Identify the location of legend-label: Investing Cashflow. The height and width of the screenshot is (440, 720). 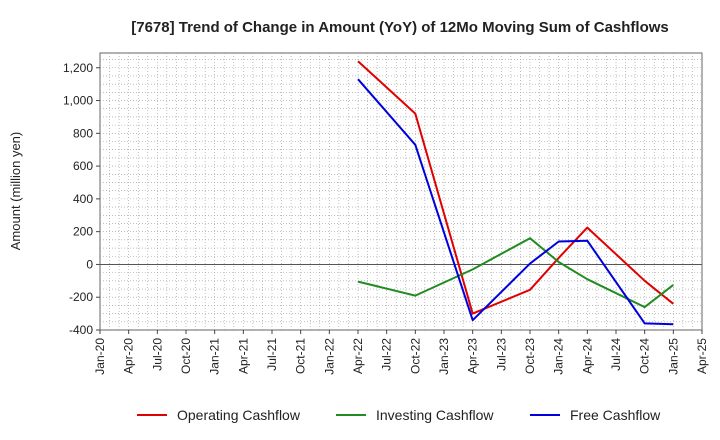
(435, 415).